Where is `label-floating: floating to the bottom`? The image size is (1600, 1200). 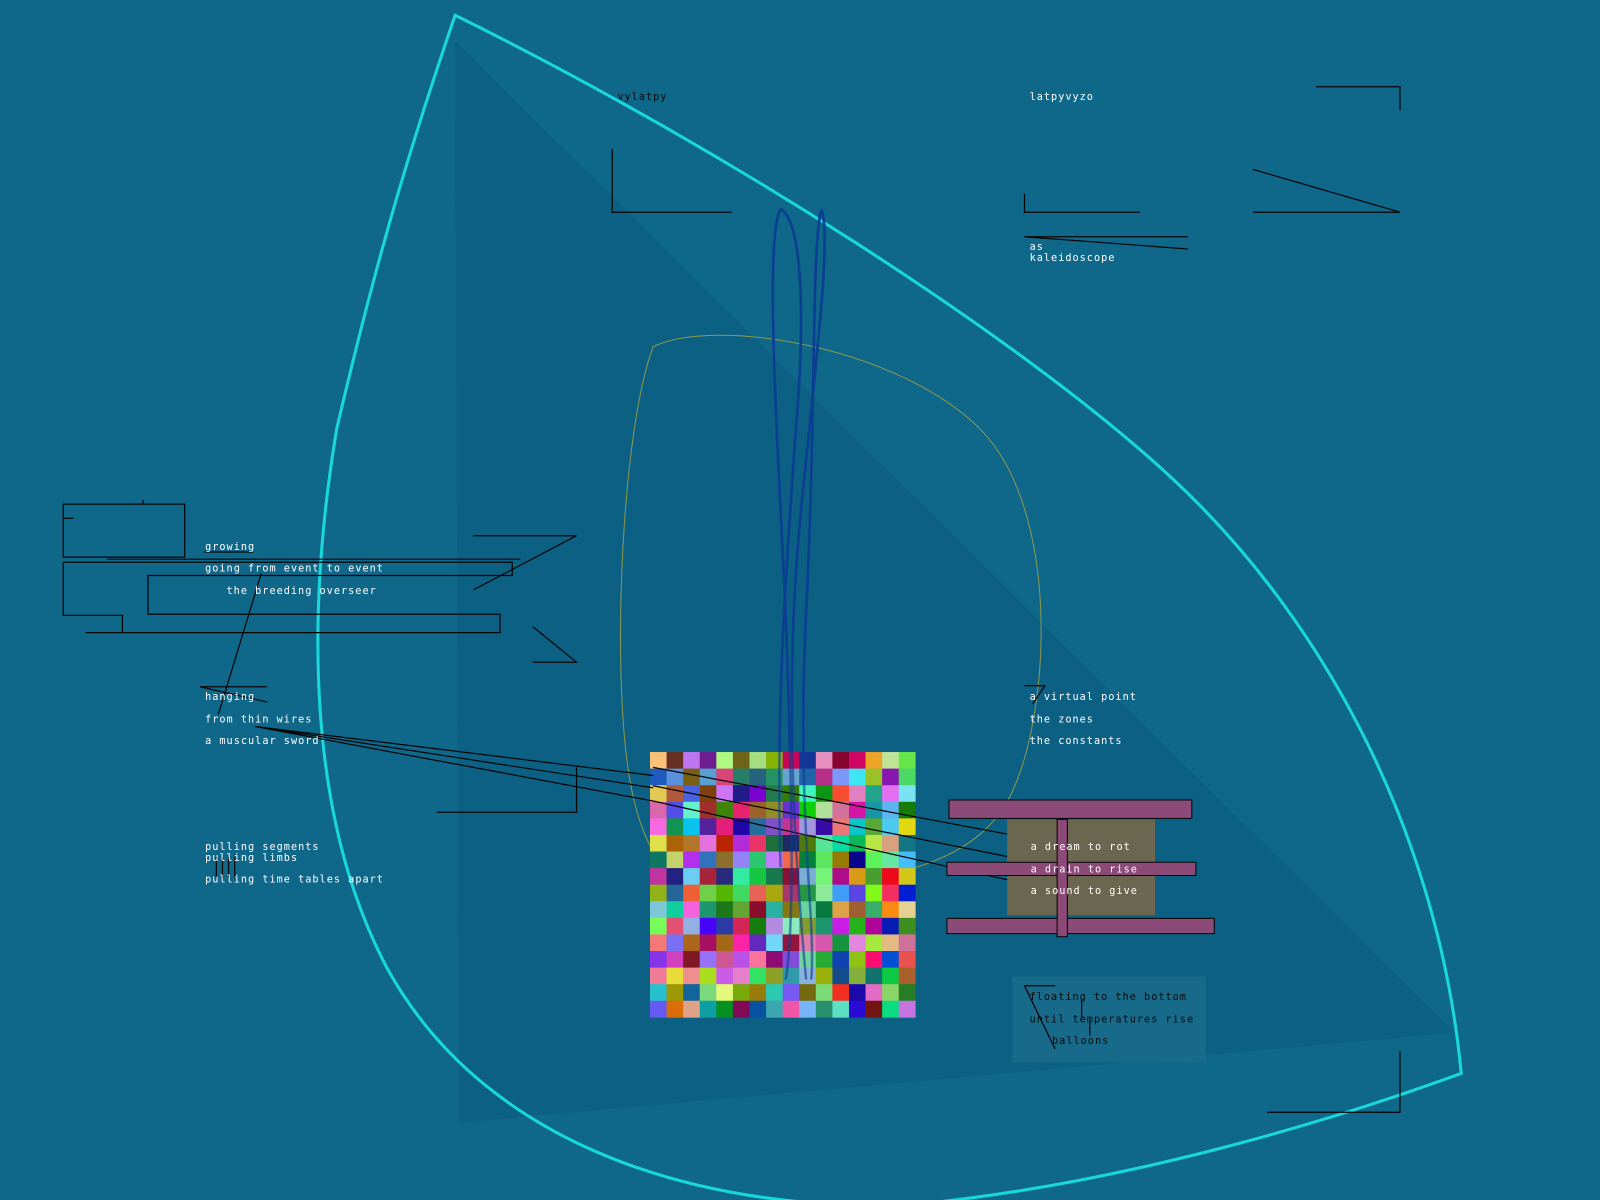
label-floating: floating to the bottom is located at coordinates (1108, 997).